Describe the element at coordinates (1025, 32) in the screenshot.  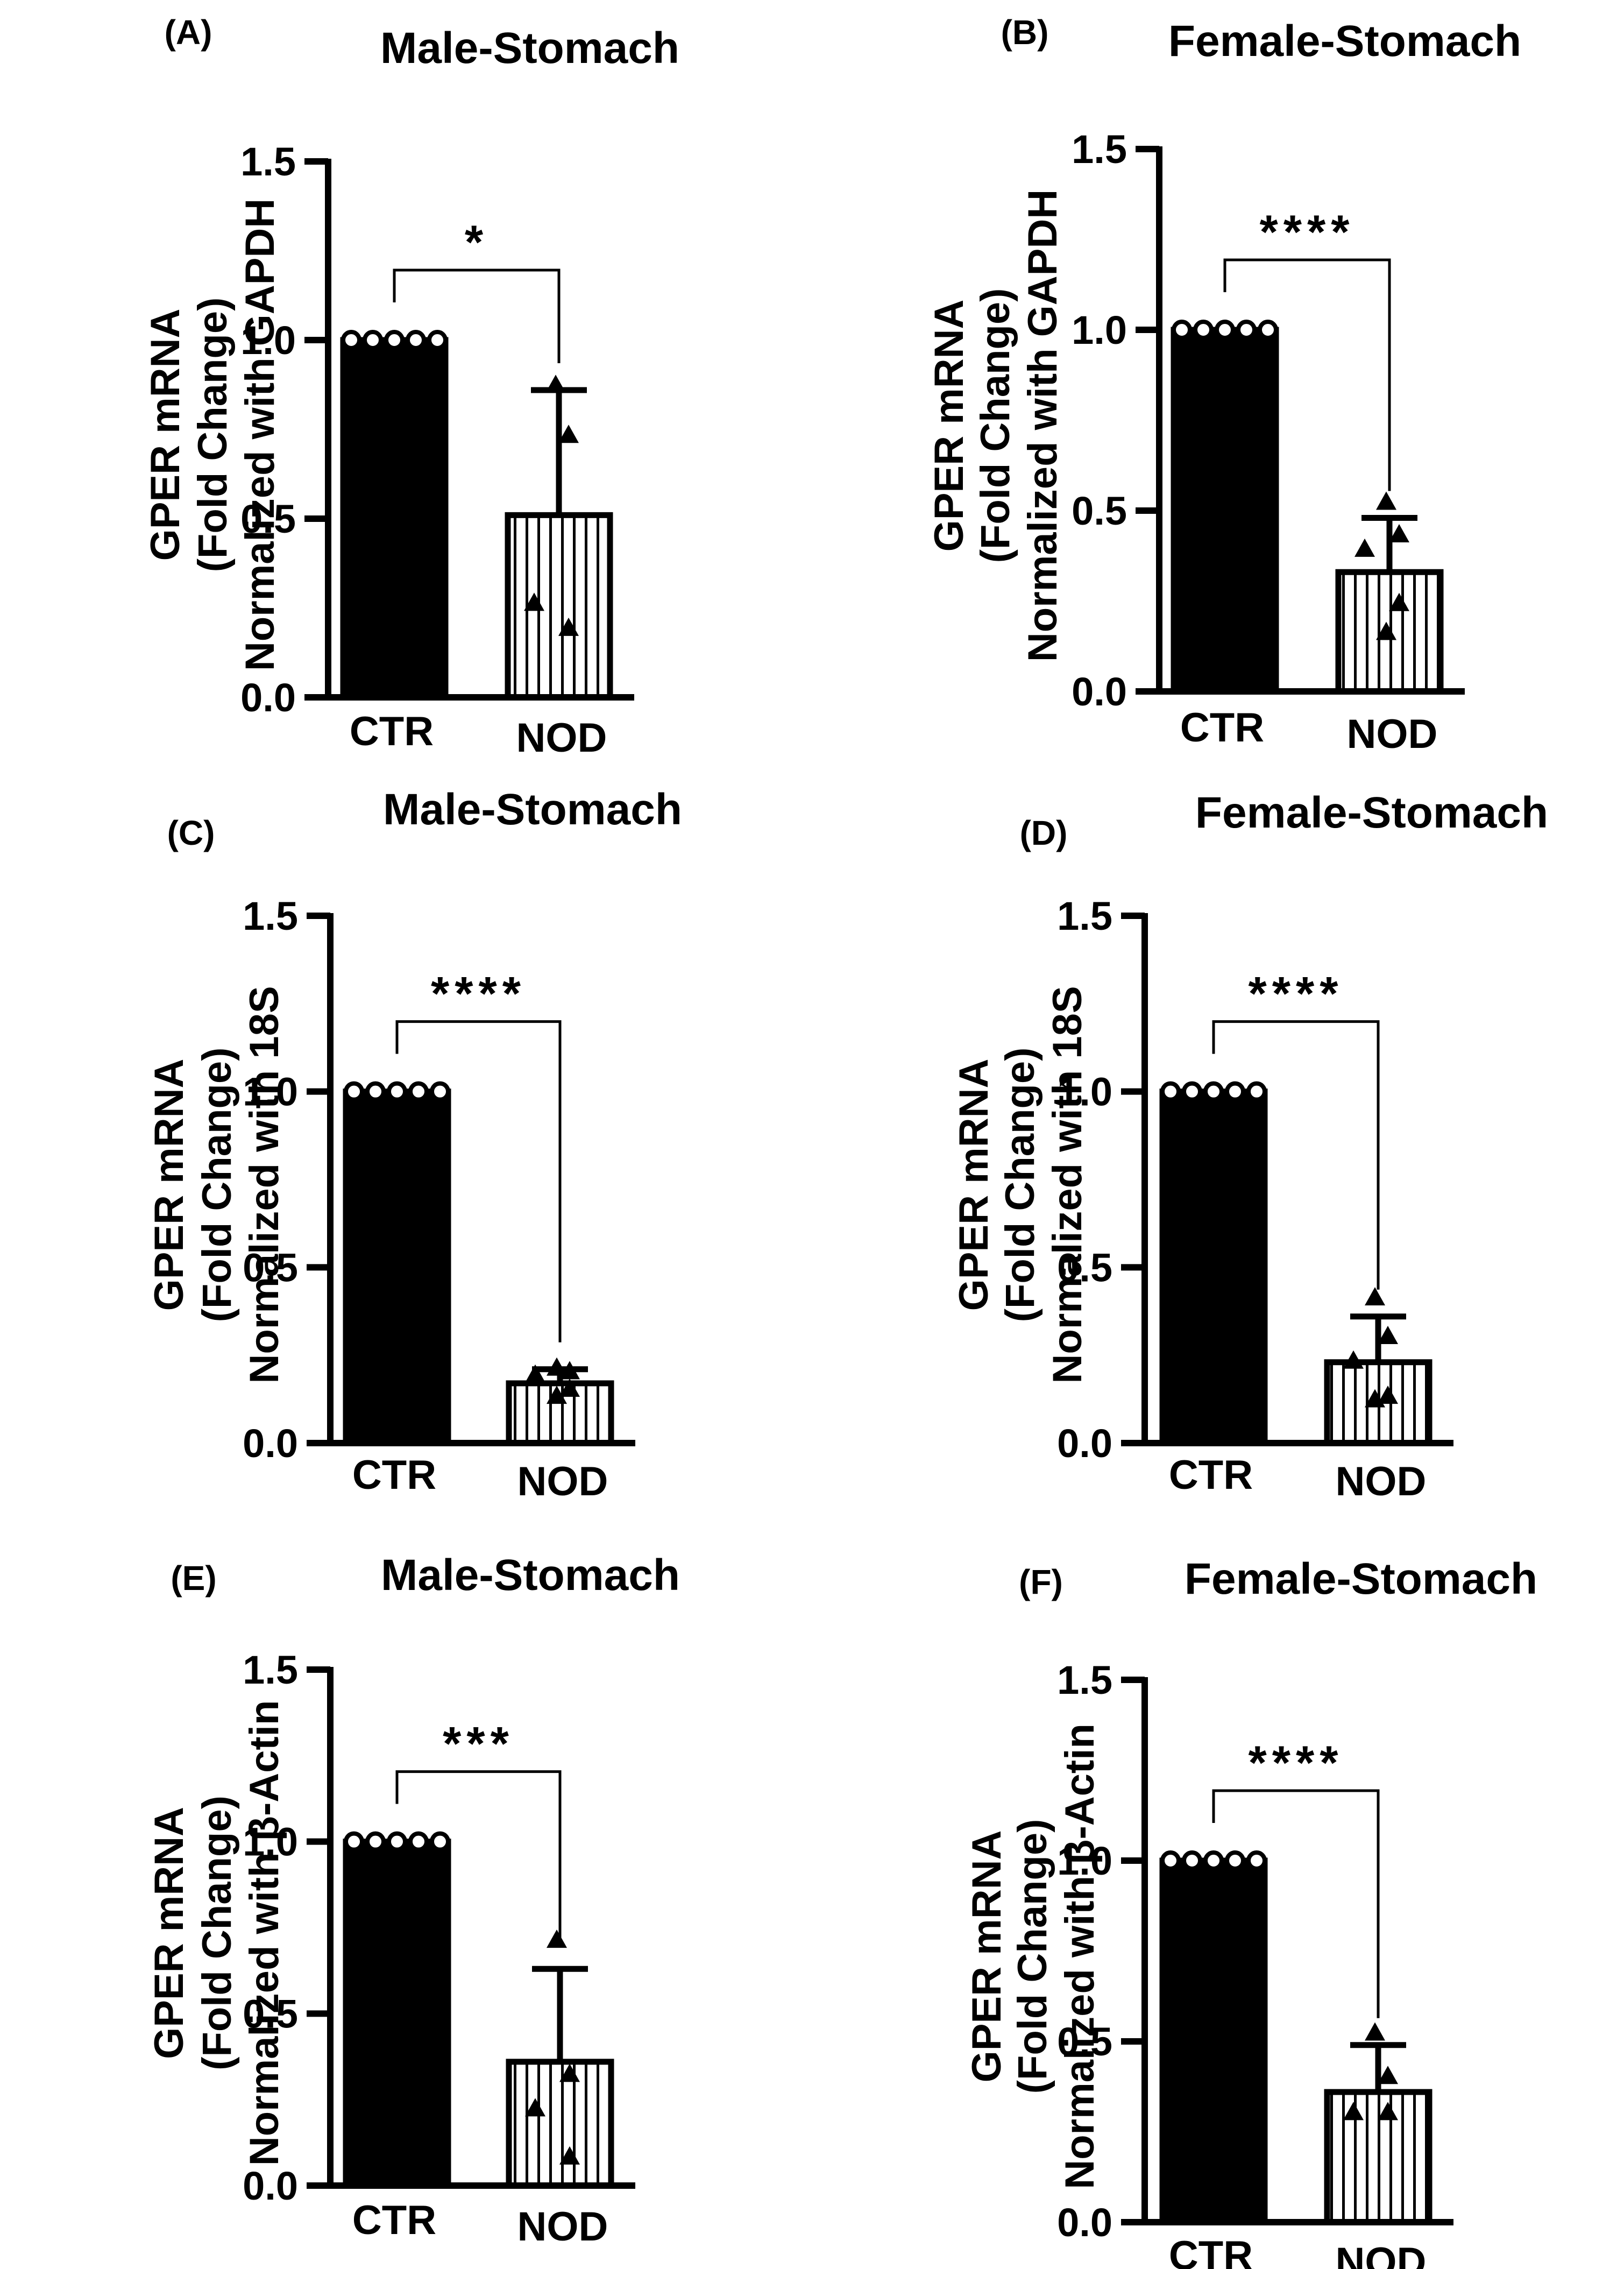
I see `panel-label: (B)` at that location.